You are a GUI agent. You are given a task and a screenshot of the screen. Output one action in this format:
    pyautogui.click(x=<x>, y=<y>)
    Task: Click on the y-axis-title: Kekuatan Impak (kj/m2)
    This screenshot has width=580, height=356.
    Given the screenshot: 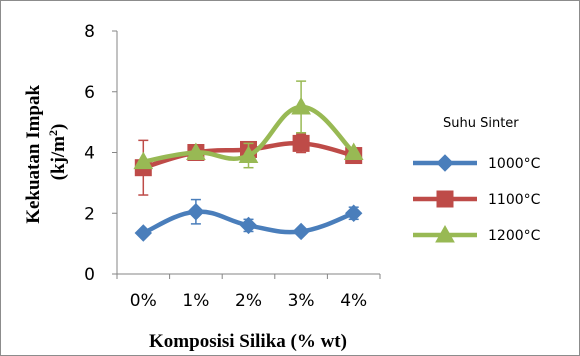 What is the action you would take?
    pyautogui.click(x=46, y=152)
    